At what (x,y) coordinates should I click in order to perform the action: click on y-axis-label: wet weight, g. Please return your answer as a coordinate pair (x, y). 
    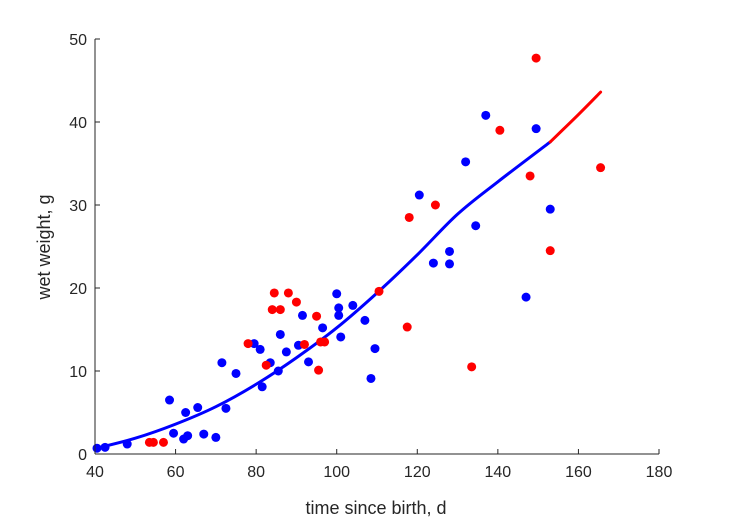
    Looking at the image, I should click on (44, 247).